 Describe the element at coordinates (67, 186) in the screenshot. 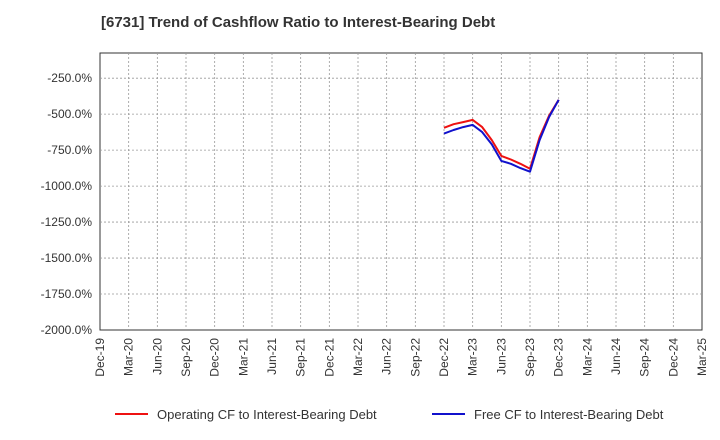

I see `y-tick-label: -1000.0%` at that location.